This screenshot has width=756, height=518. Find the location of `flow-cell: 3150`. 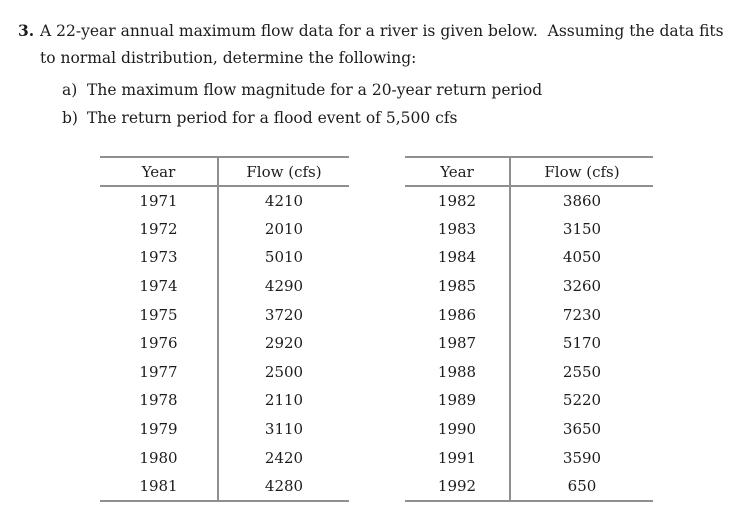

flow-cell: 3150 is located at coordinates (582, 228).